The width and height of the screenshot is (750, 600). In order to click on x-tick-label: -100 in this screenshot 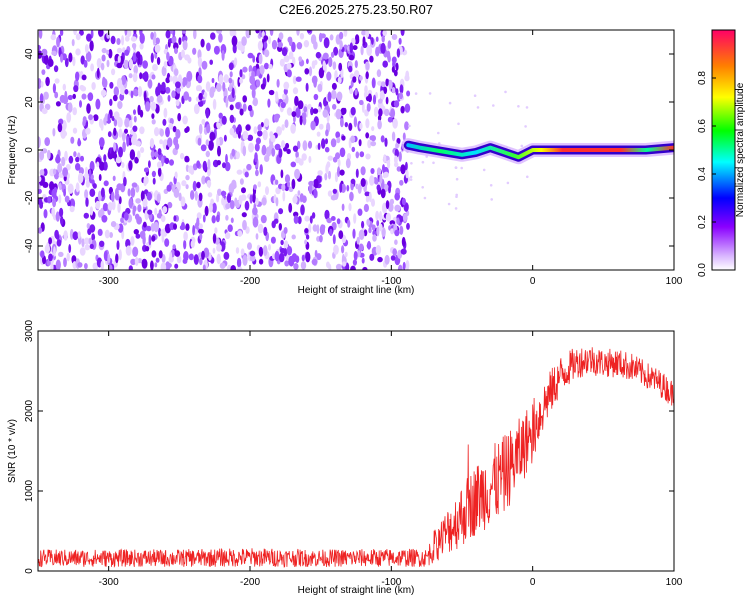, I will do `click(391, 281)`.